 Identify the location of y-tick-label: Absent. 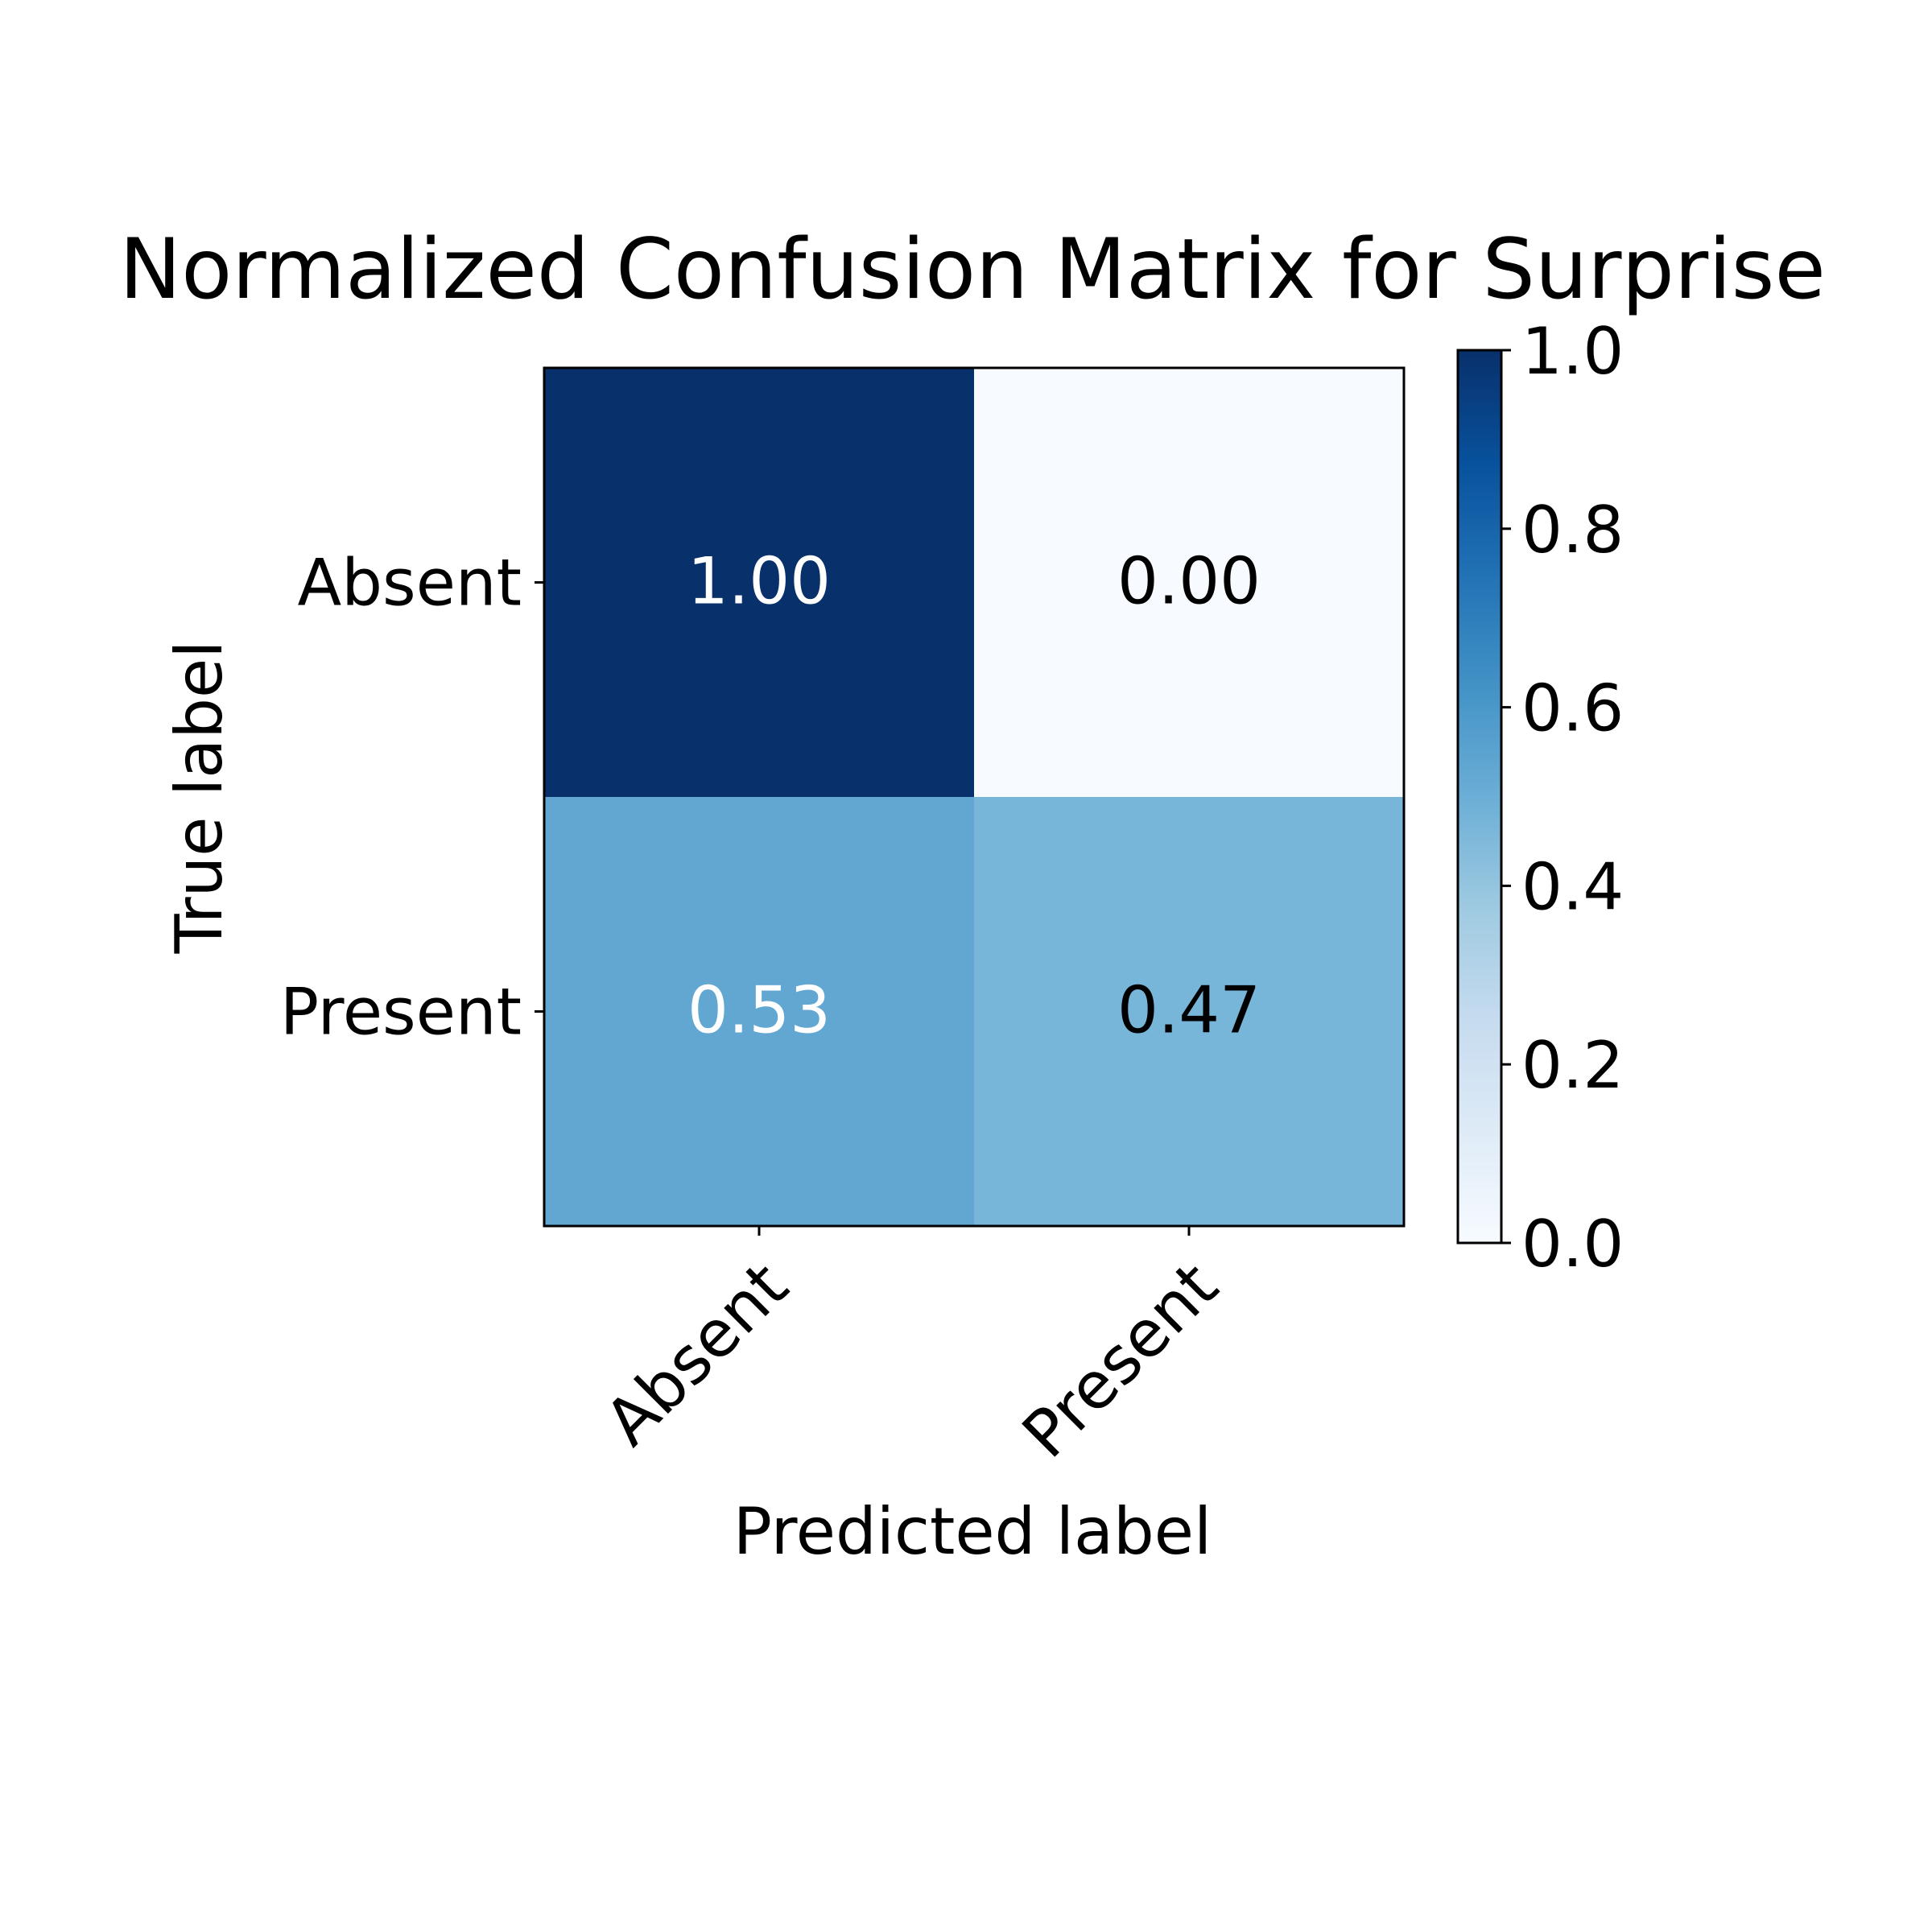
(410, 583).